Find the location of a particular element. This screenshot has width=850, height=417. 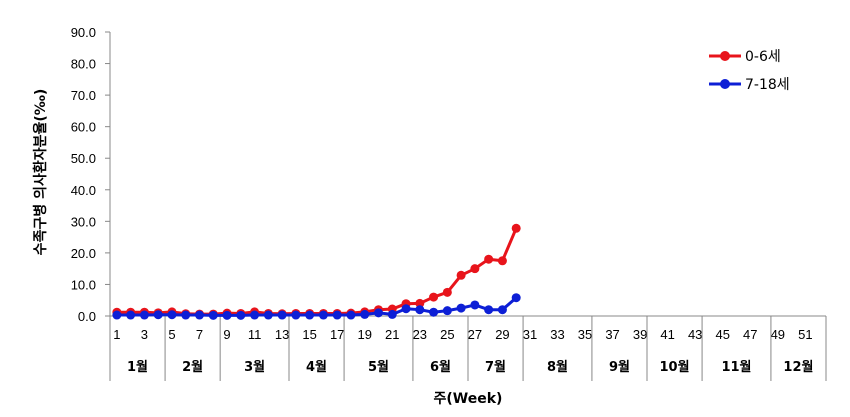

x-tick-label: 41 is located at coordinates (667, 334).